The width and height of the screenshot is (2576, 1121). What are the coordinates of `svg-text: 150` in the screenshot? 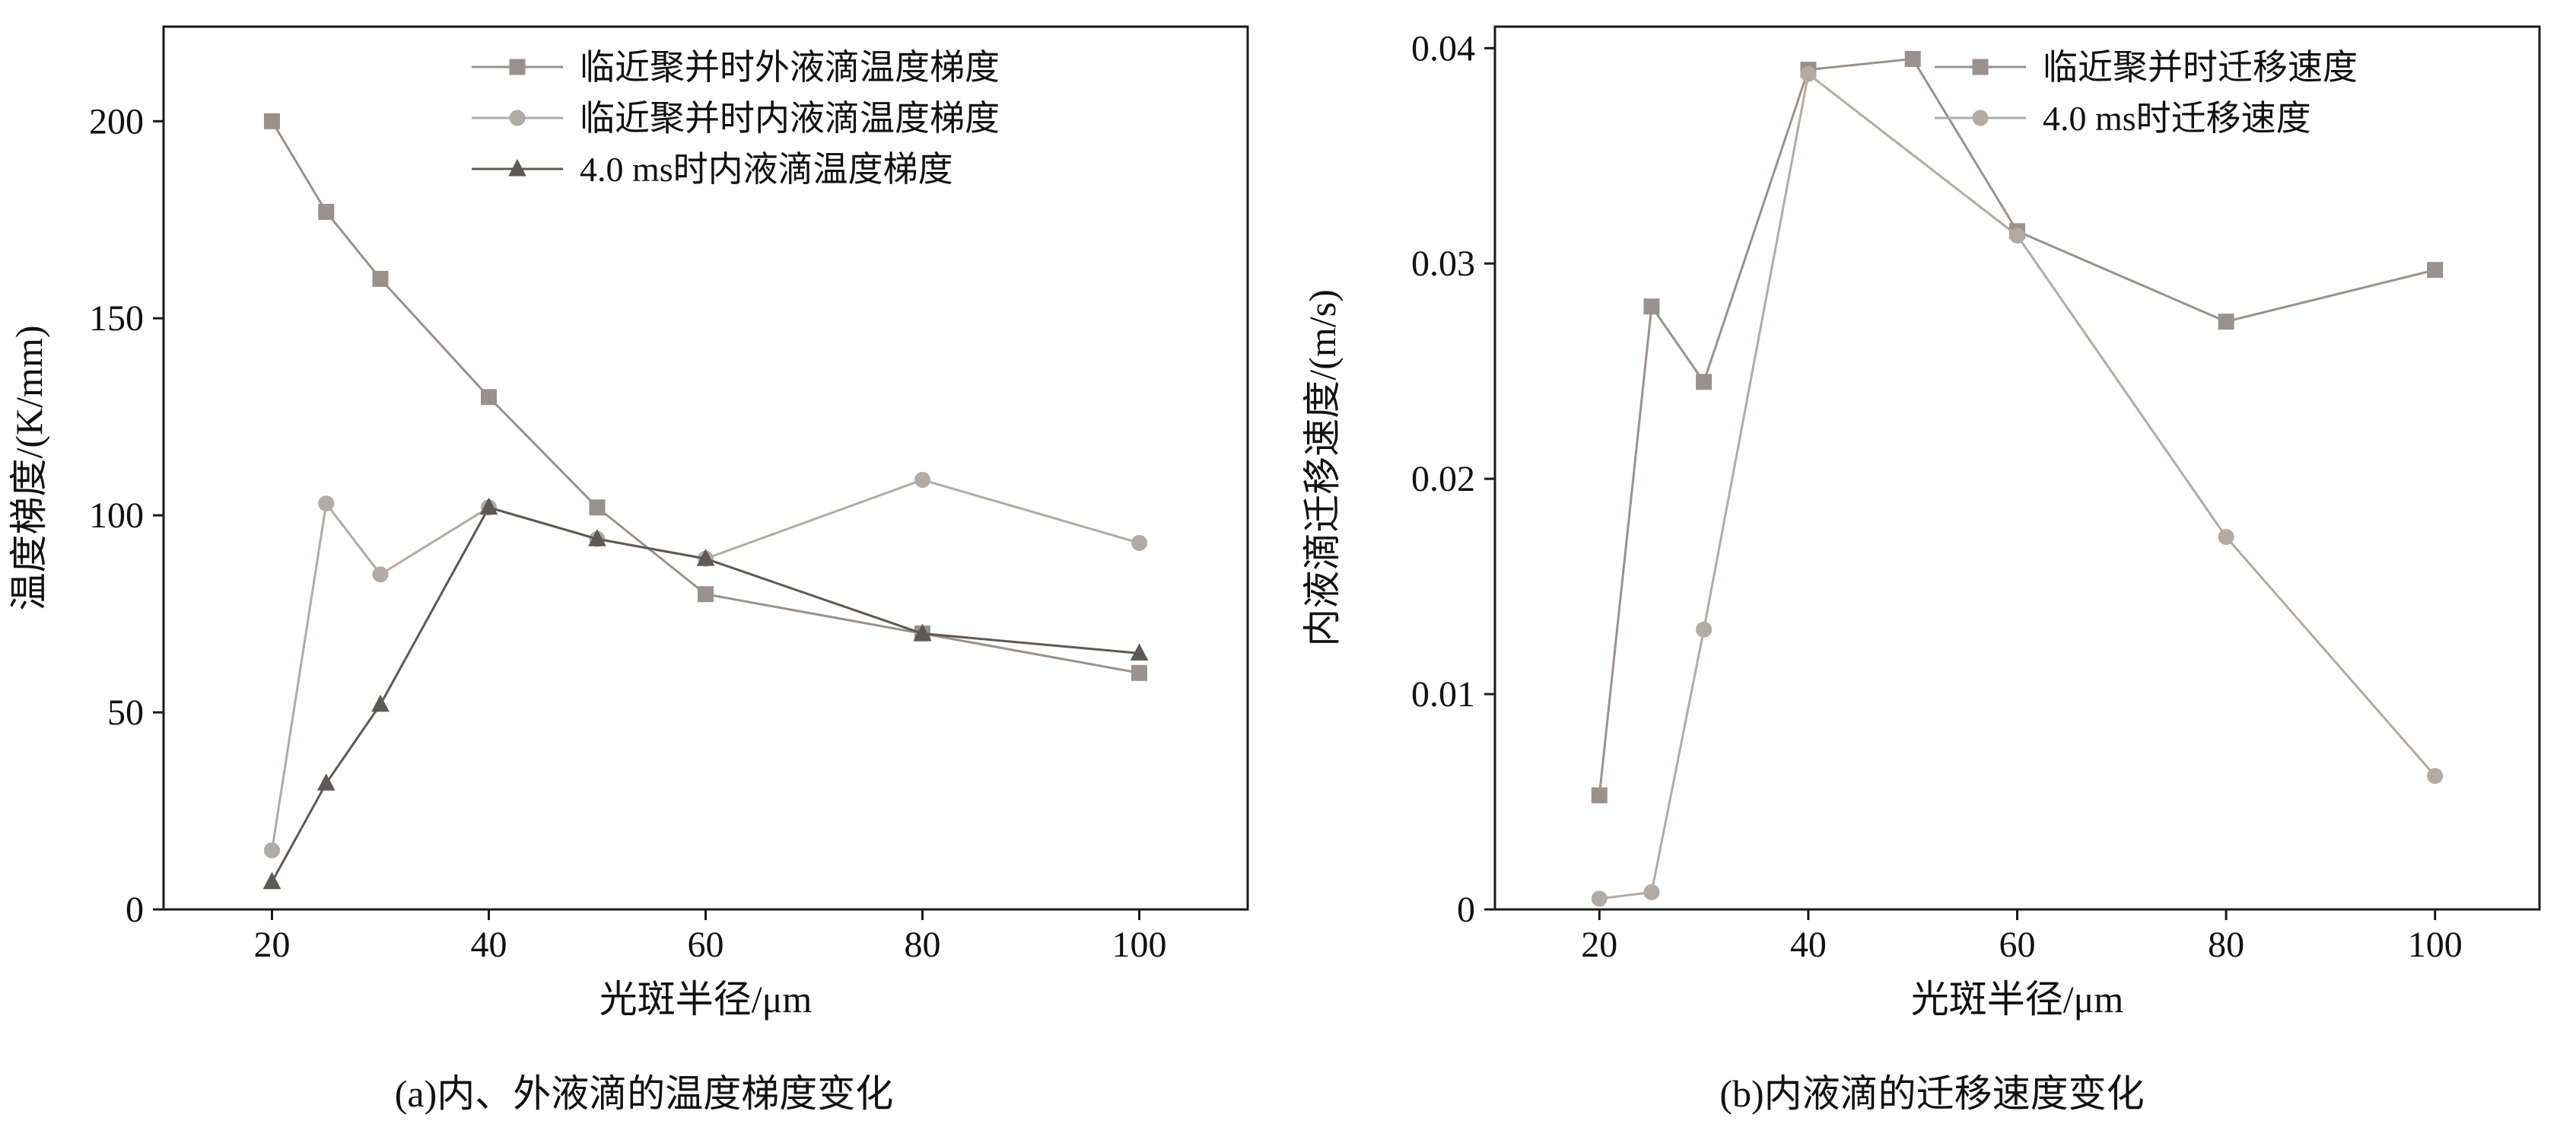 It's located at (117, 319).